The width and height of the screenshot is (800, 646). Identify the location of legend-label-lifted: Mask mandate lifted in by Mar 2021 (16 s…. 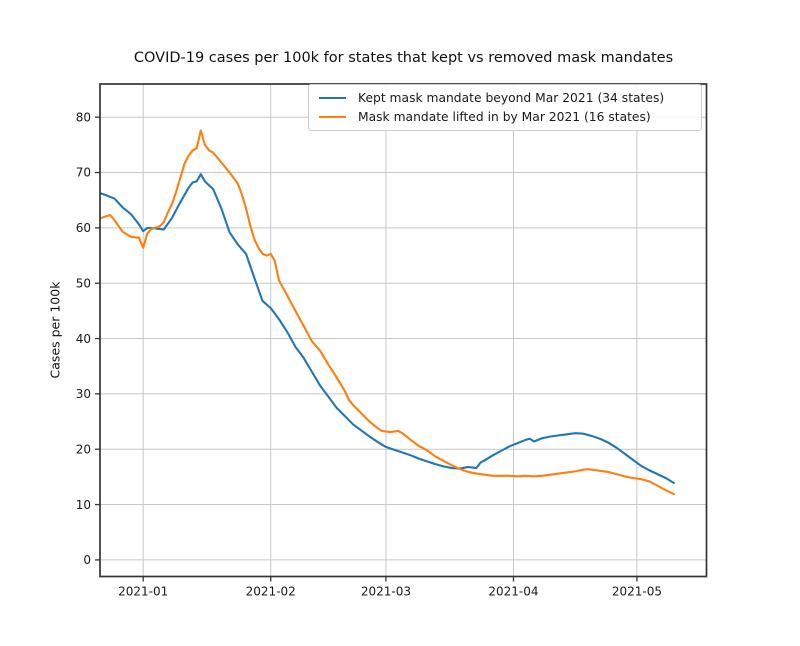
(504, 116).